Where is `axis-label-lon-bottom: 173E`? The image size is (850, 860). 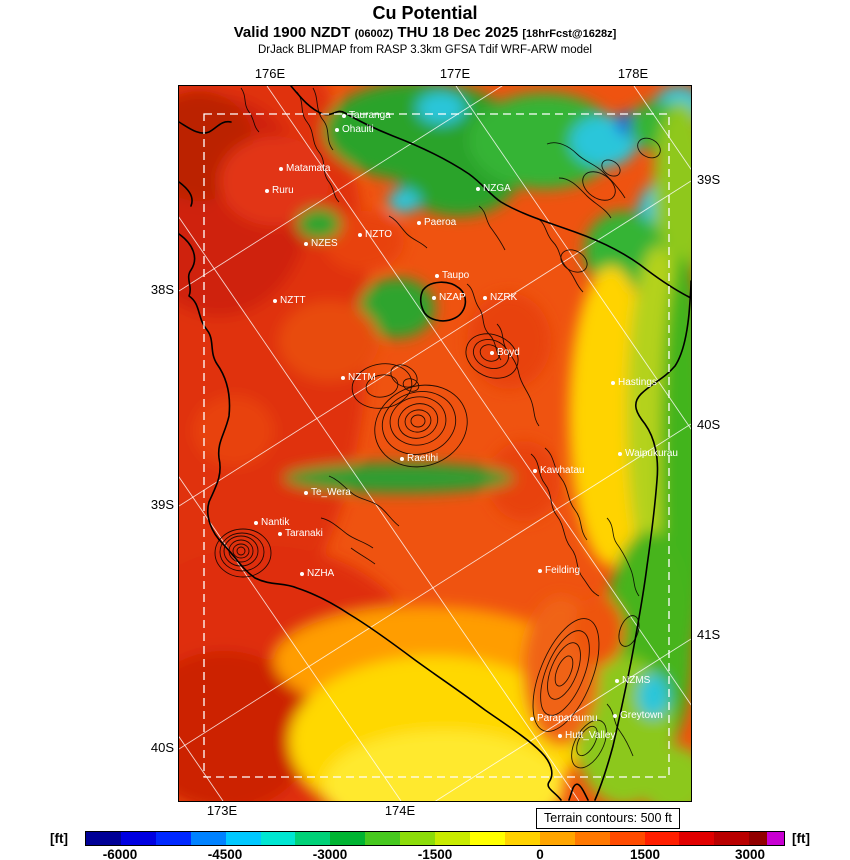 axis-label-lon-bottom: 173E is located at coordinates (222, 810).